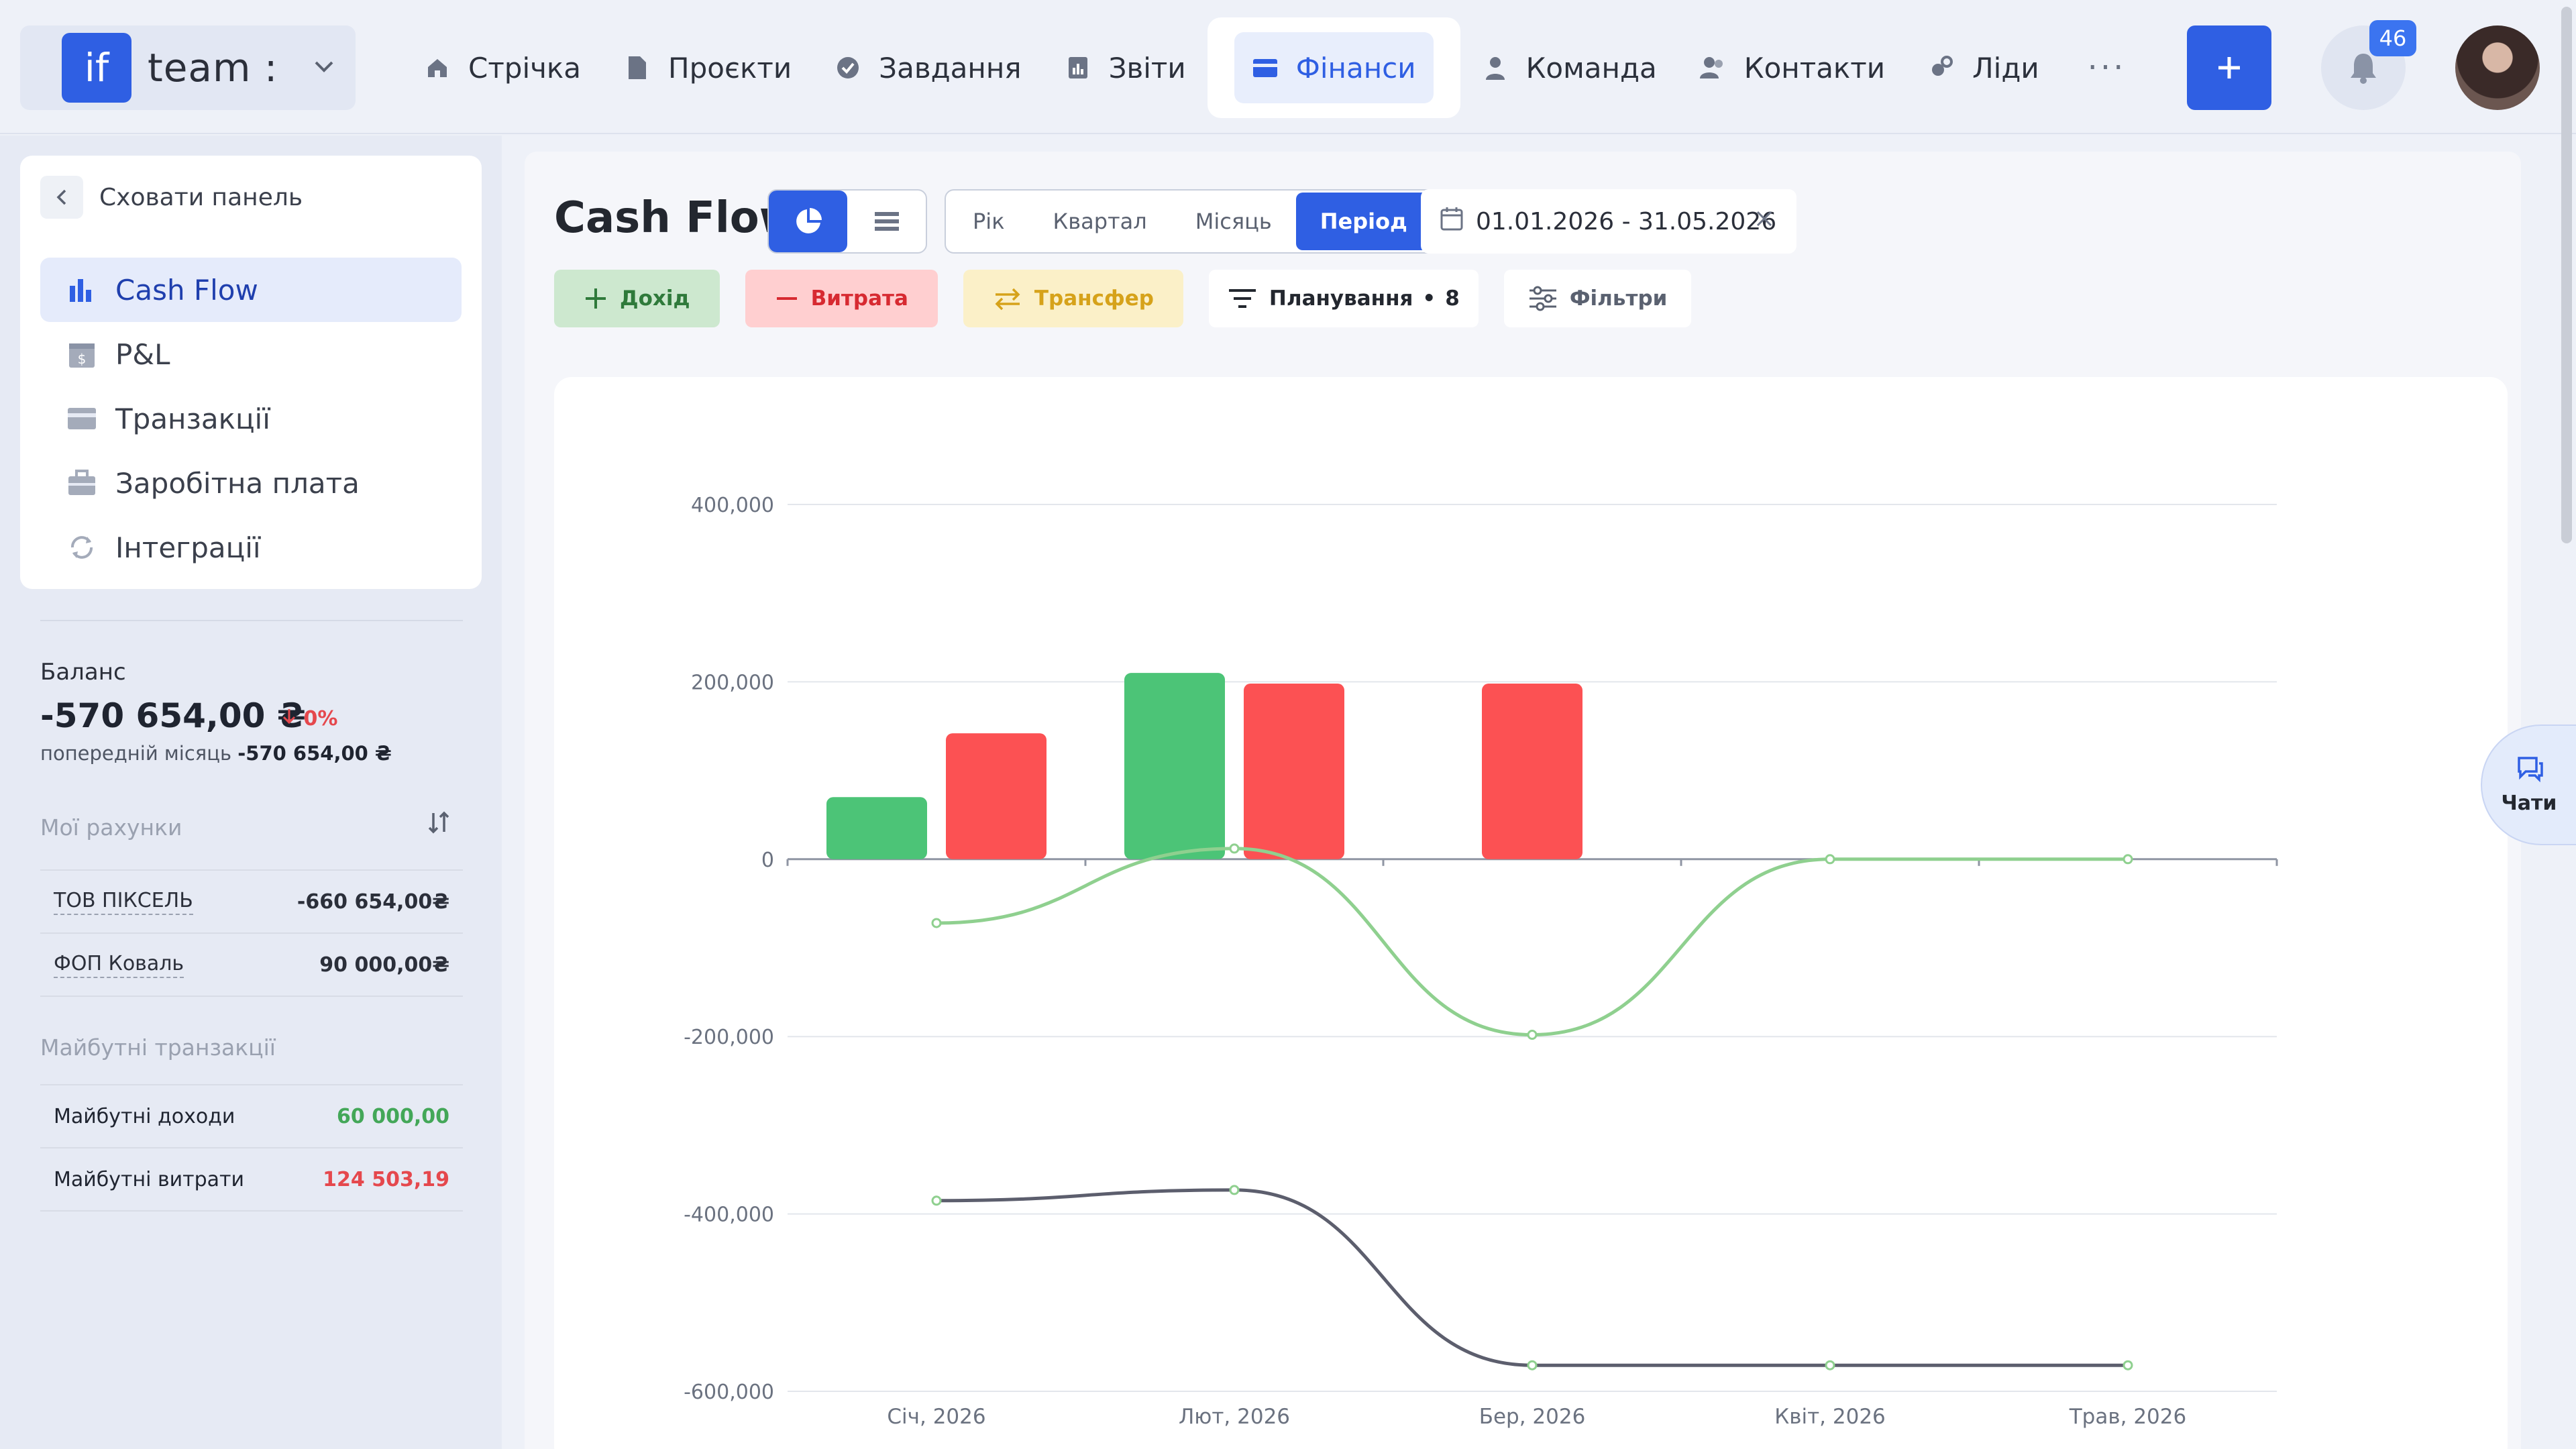  Describe the element at coordinates (251, 354) in the screenshot. I see `sidebar-item-pl: $ P&L` at that location.